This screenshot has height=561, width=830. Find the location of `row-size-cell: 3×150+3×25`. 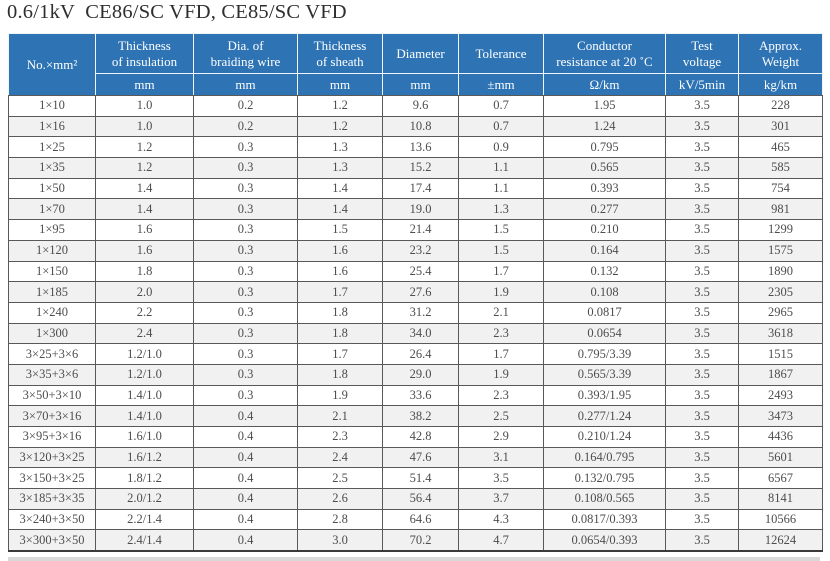

row-size-cell: 3×150+3×25 is located at coordinates (52, 478).